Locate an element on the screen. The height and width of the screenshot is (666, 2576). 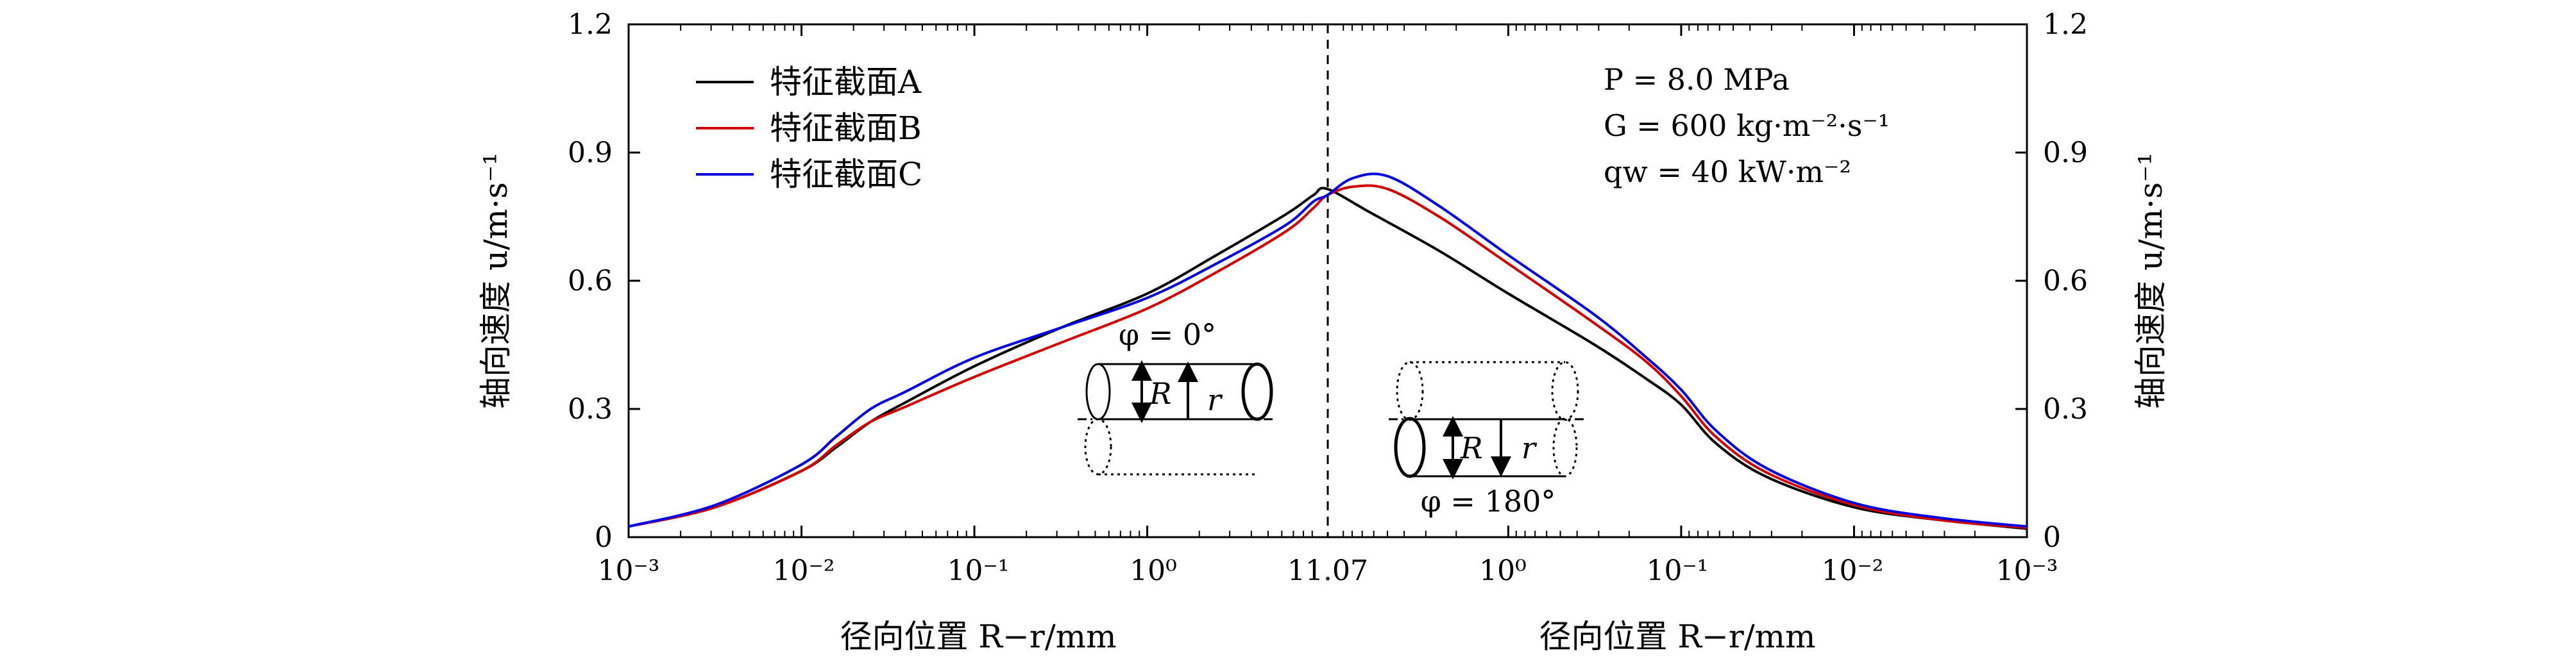
tube-upper-outline is located at coordinates (1177, 391).